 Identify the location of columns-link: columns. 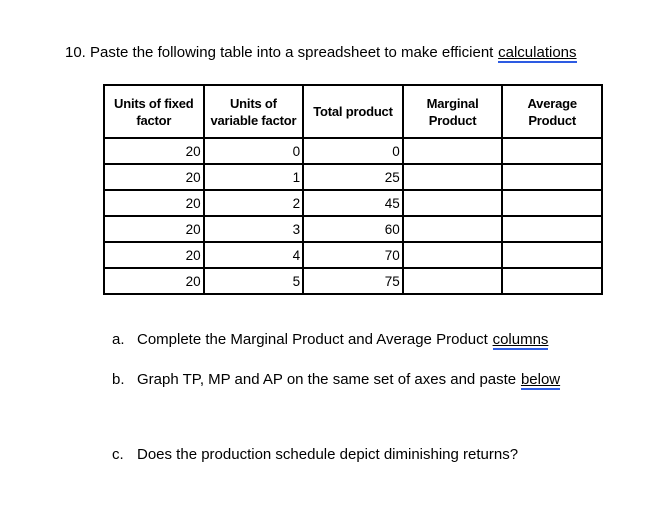
(520, 340).